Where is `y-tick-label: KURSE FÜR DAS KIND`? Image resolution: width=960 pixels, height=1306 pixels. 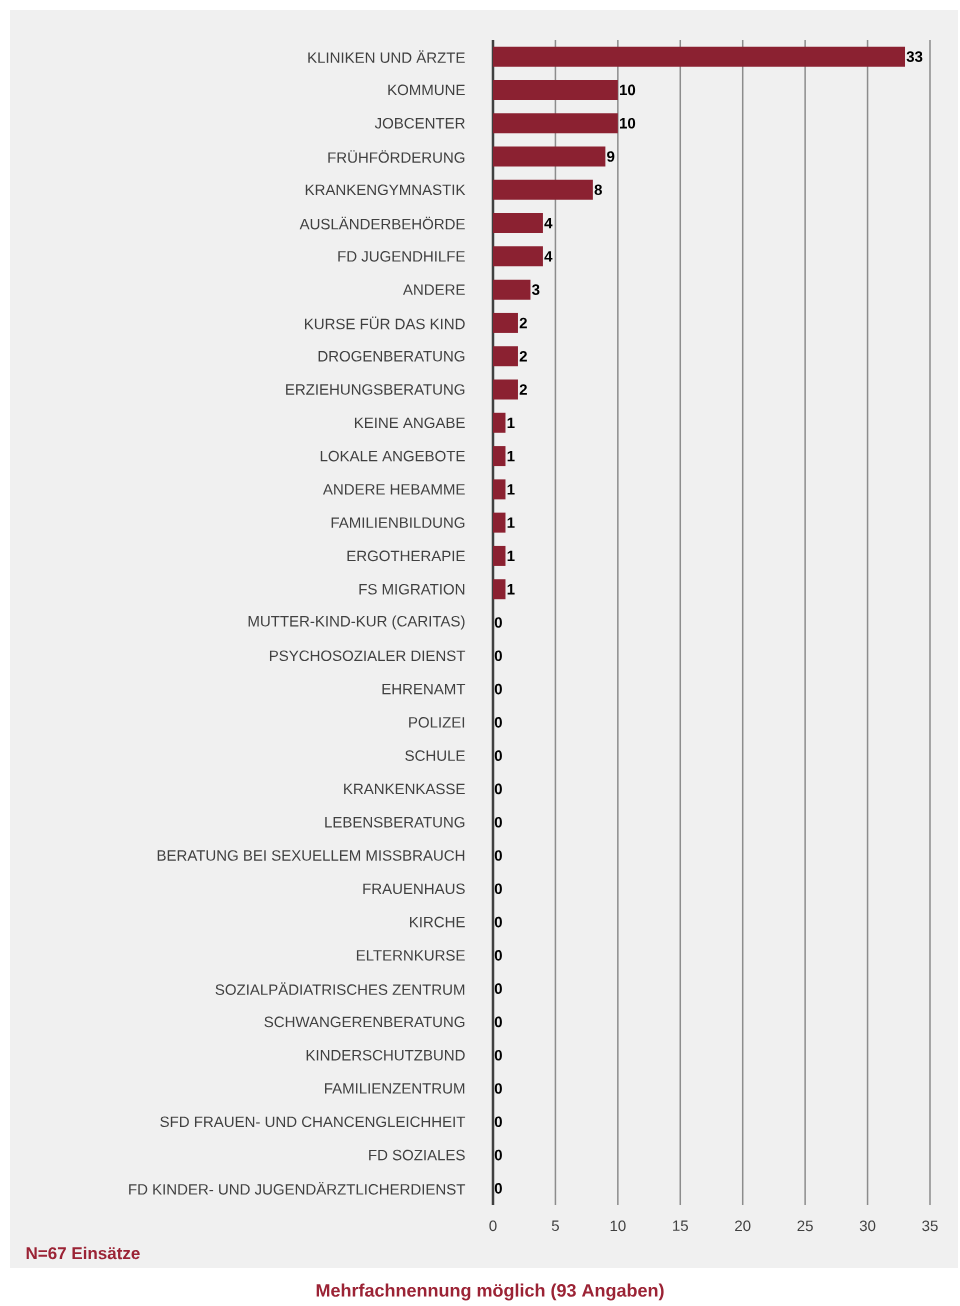 y-tick-label: KURSE FÜR DAS KIND is located at coordinates (385, 323).